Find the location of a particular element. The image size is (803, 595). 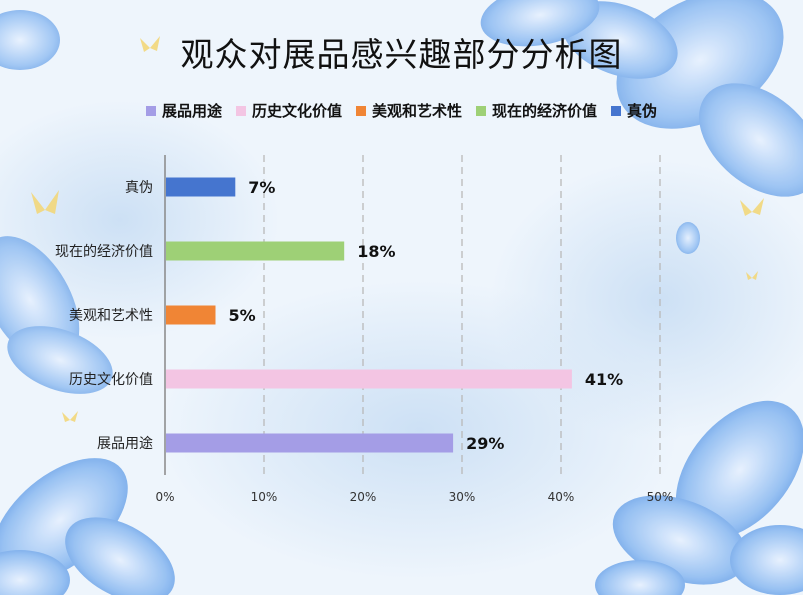

legend-swatch-authenticity is located at coordinates (616, 110).